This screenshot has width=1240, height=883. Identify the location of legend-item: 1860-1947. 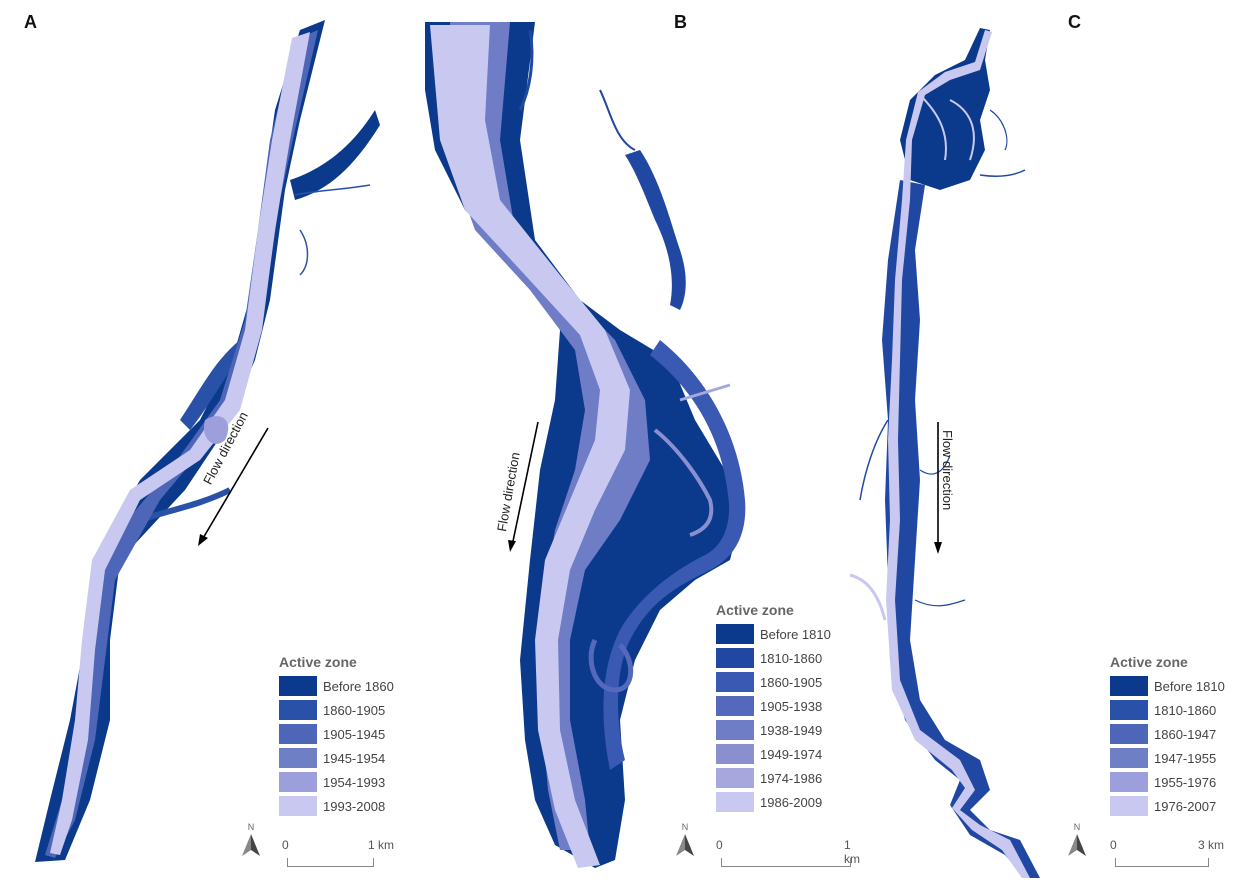
(1167, 734).